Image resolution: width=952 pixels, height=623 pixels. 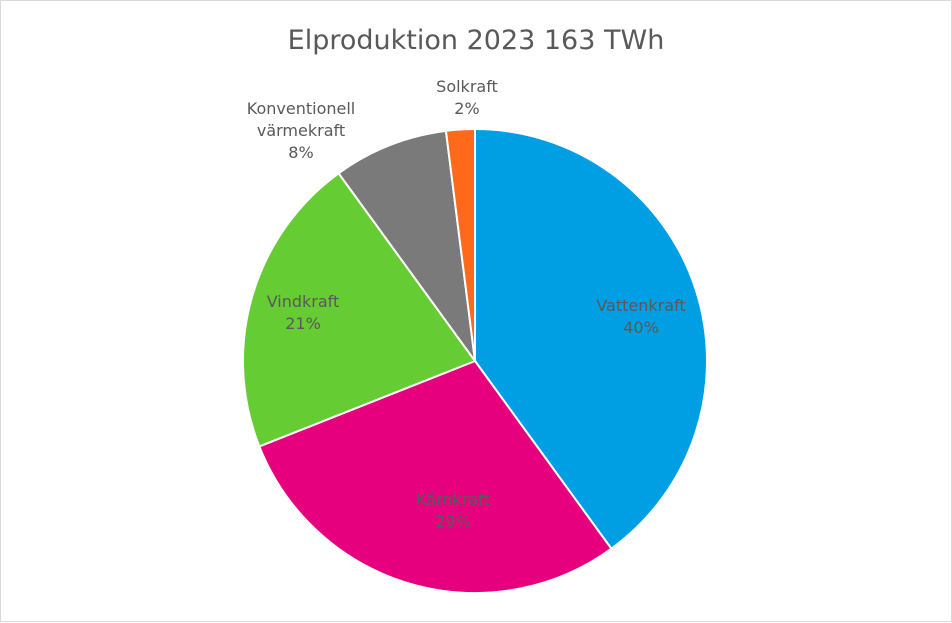 I want to click on pie-slice-vindkraft, so click(x=359, y=309).